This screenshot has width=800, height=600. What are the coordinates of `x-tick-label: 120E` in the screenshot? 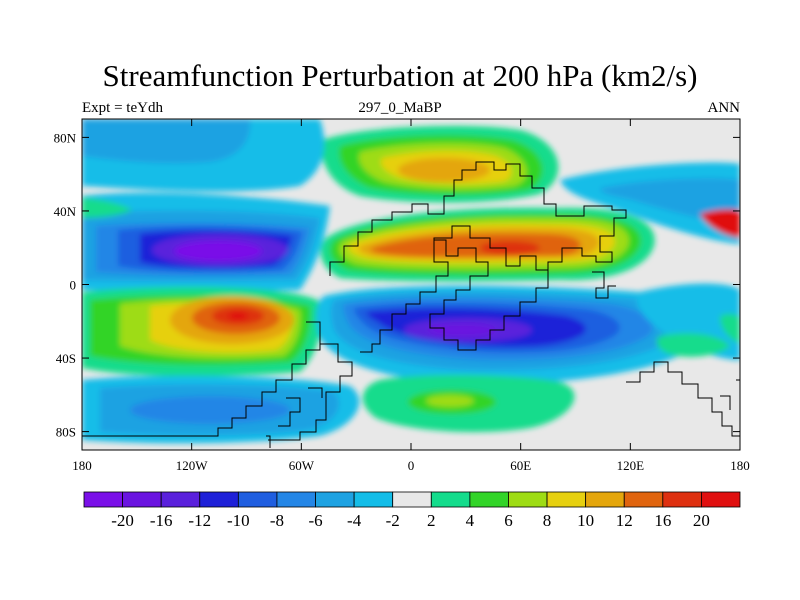 It's located at (631, 465).